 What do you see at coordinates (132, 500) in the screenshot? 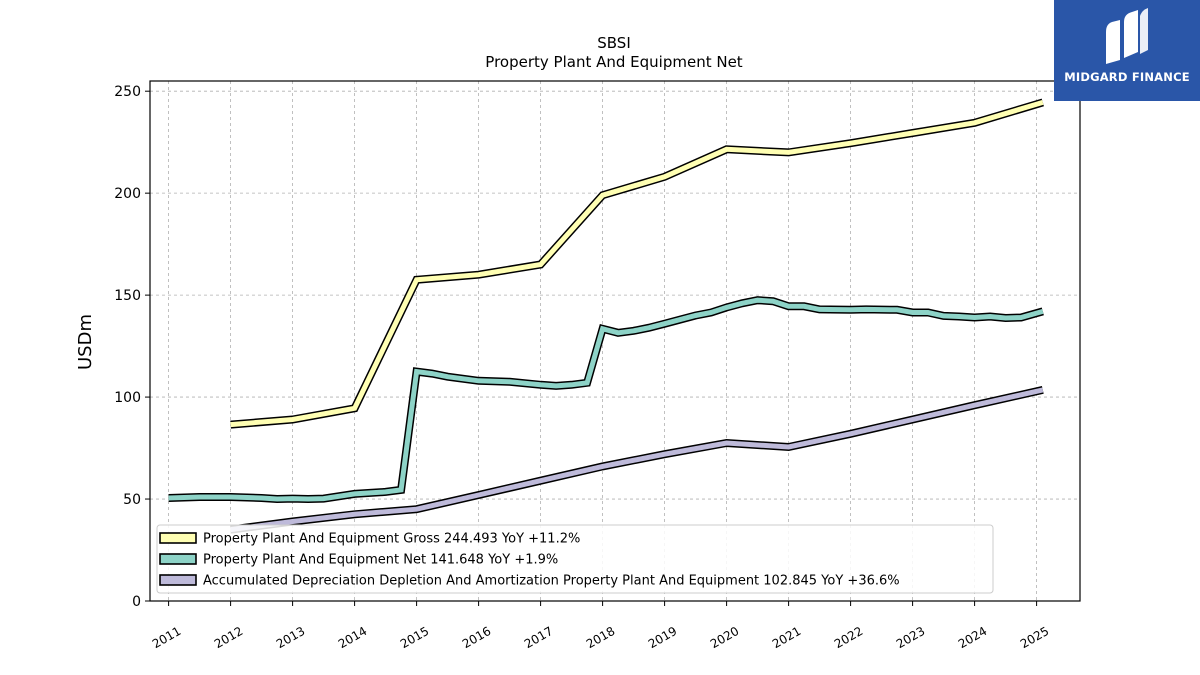
I see `y-tick-label: 50` at bounding box center [132, 500].